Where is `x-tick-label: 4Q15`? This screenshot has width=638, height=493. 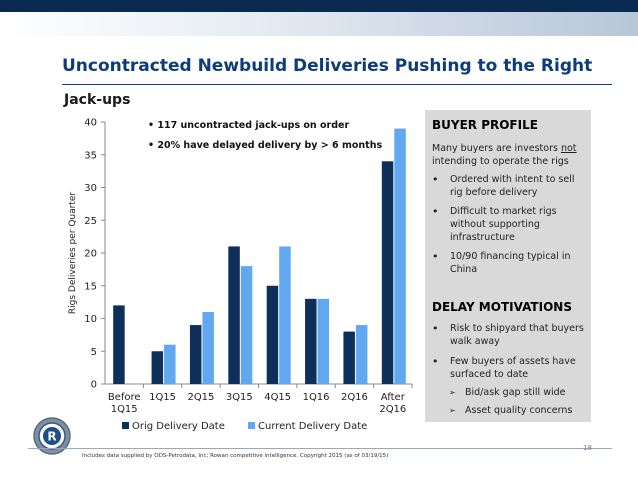
x-tick-label: 4Q15 is located at coordinates (277, 397).